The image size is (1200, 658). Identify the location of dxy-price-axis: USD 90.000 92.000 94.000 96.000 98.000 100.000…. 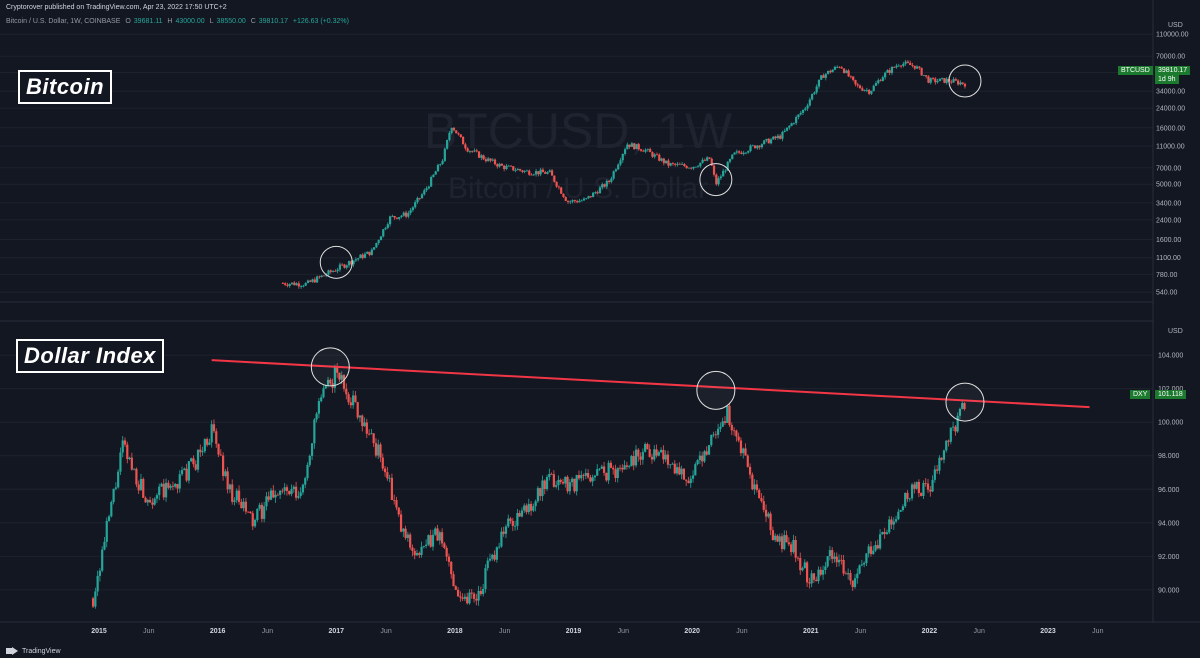
(1170, 461).